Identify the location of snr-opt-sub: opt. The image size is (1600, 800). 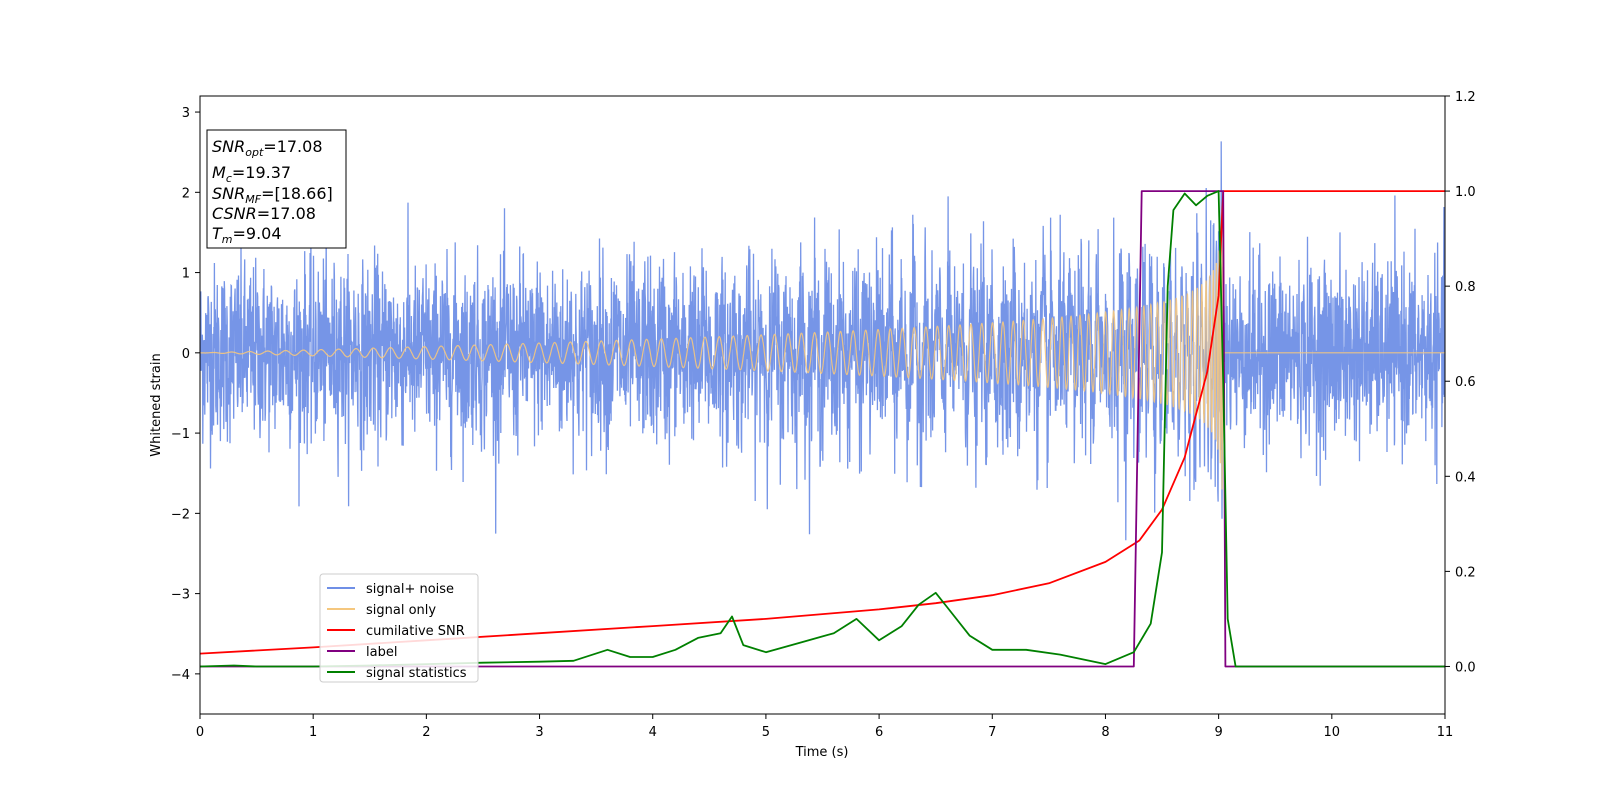
(254, 152).